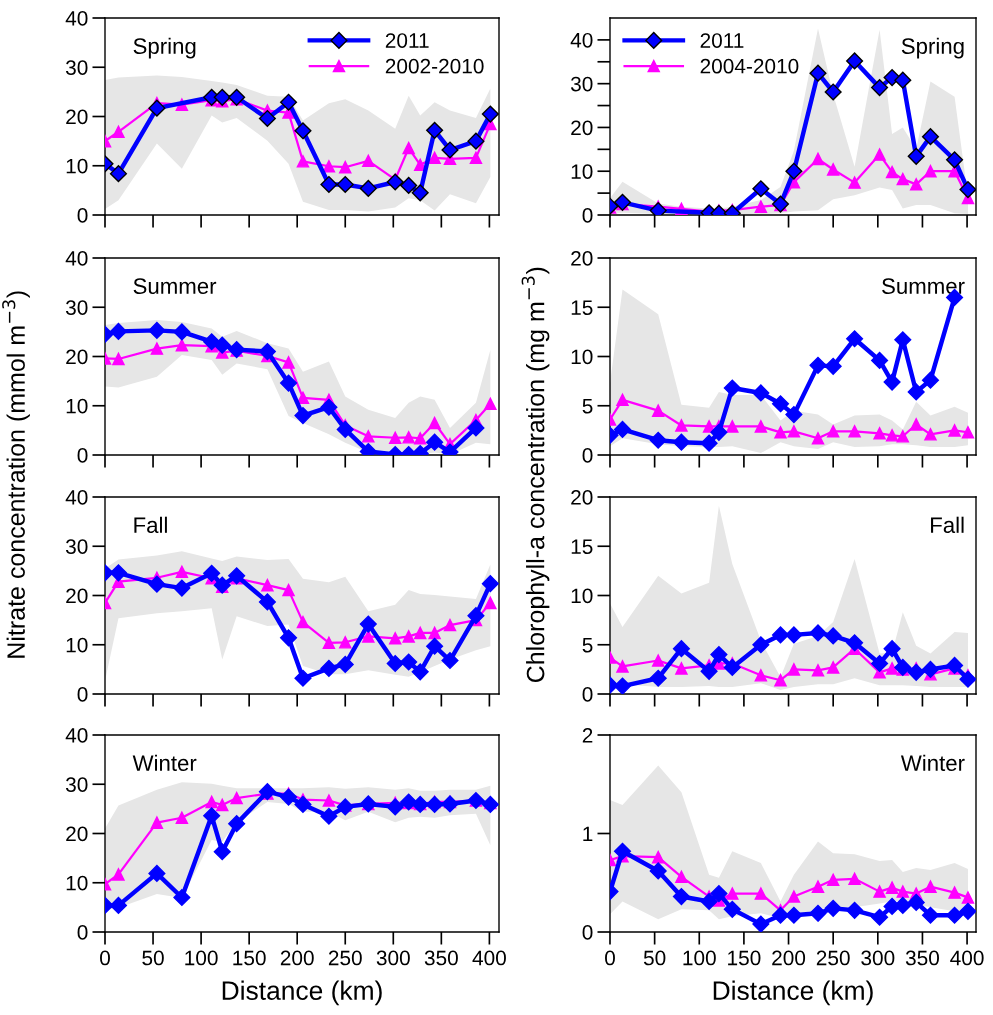 This screenshot has width=993, height=1015. What do you see at coordinates (16, 474) in the screenshot?
I see `y-axis-title: Nitrate concentration (mmol m$^{−3}$)` at bounding box center [16, 474].